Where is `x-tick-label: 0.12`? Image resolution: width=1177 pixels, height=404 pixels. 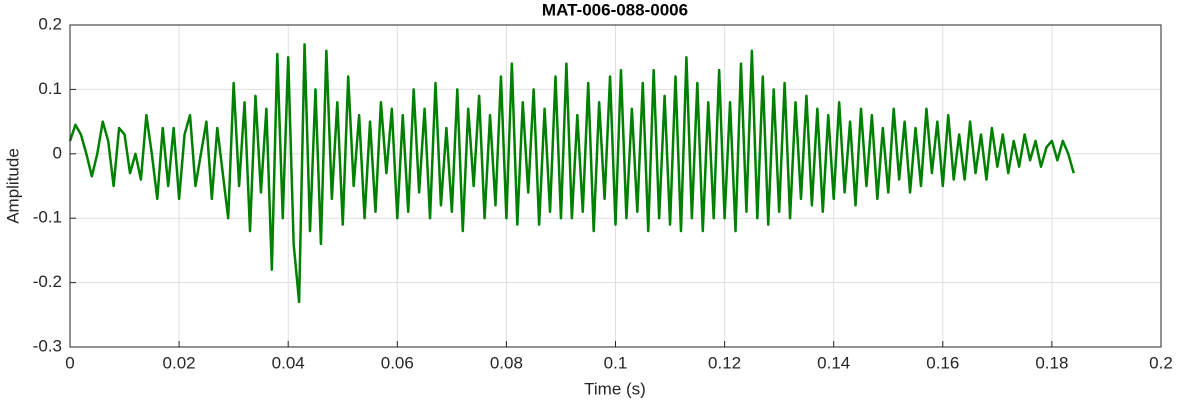 x-tick-label: 0.12 is located at coordinates (724, 362).